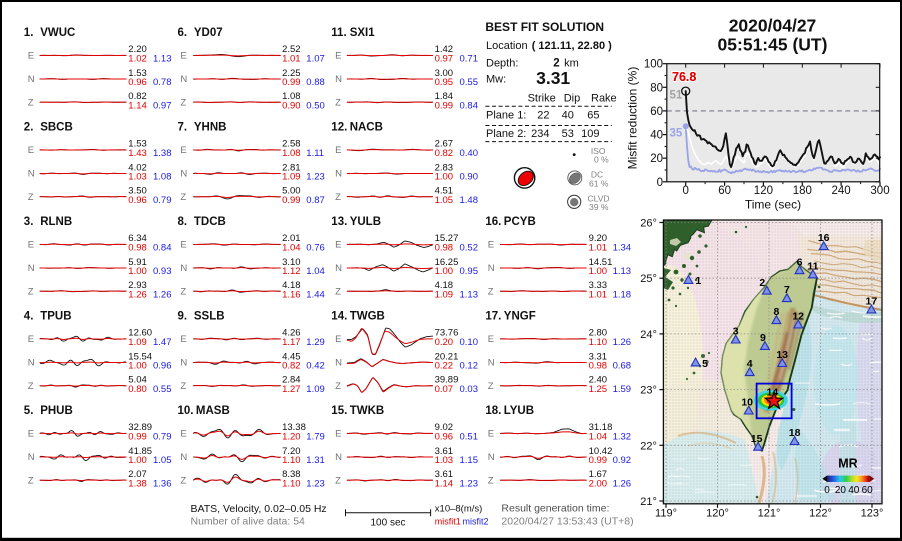  I want to click on svg-text: 3.61, so click(444, 451).